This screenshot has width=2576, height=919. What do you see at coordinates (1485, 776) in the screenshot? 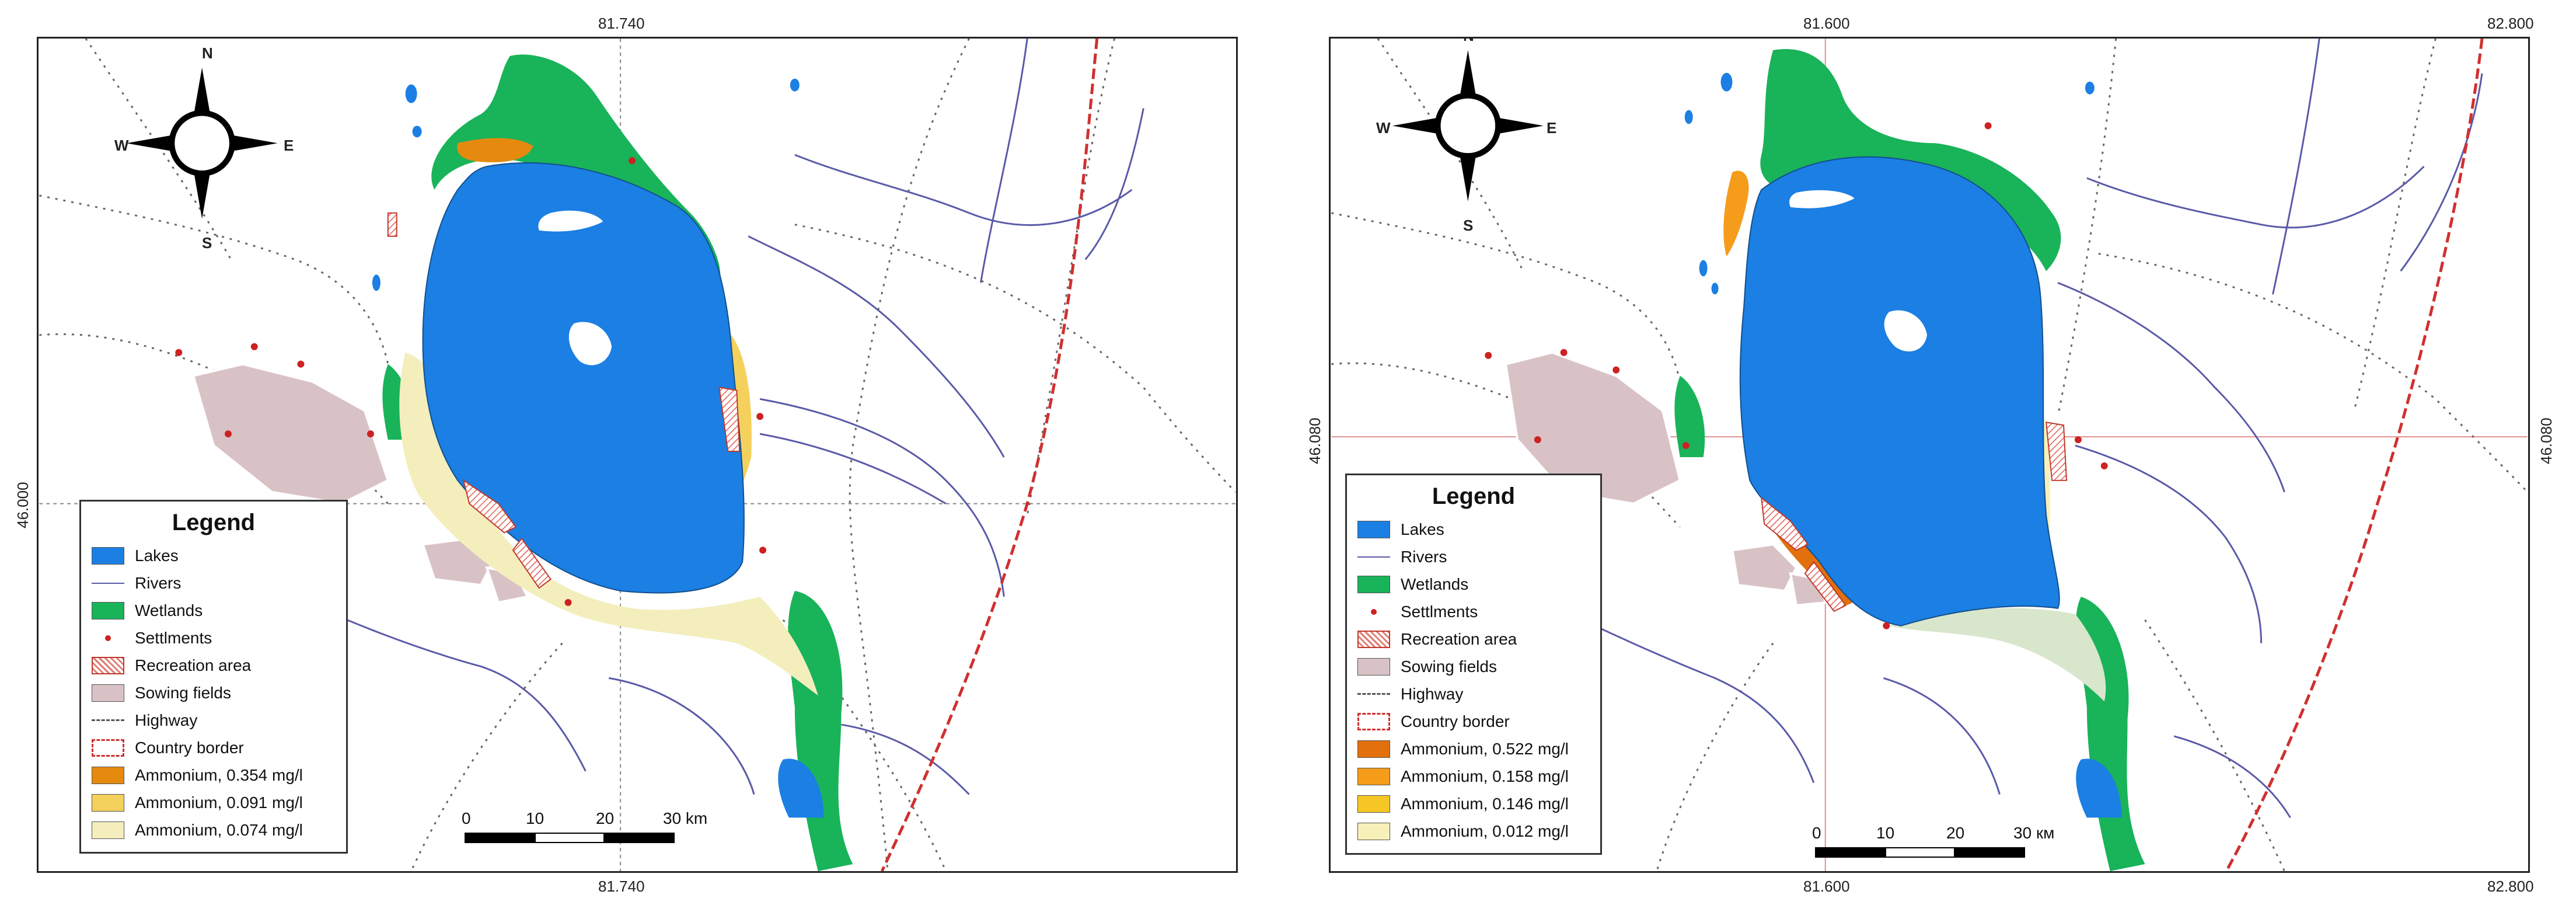
I see `legend-label: Ammonium, 0.158 mg/l` at bounding box center [1485, 776].